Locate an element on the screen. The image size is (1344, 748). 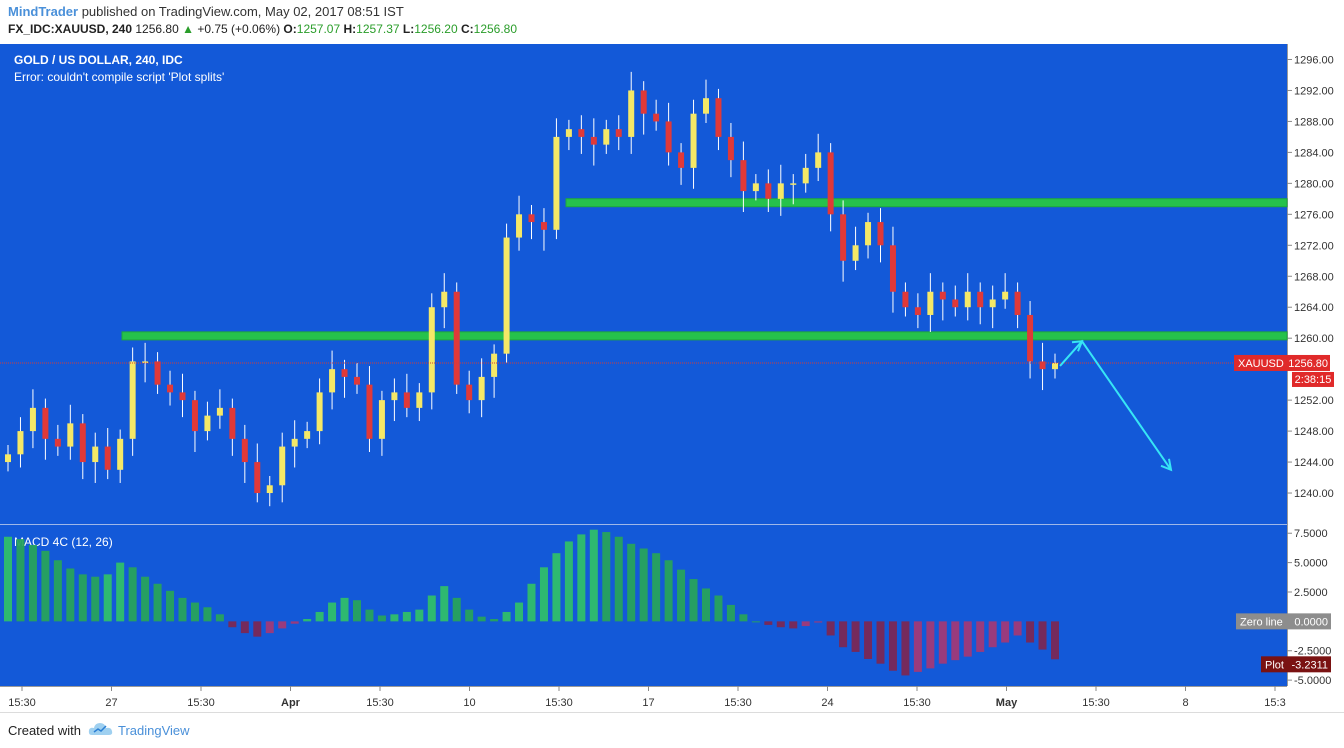
high-label: H: is located at coordinates (350, 29).